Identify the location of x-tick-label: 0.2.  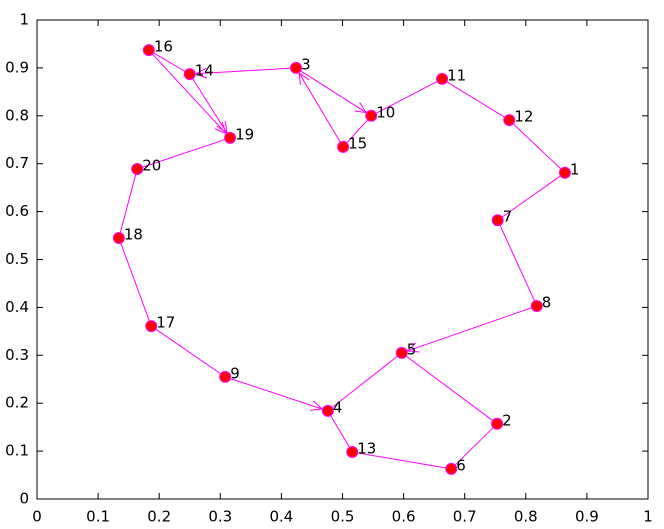
(159, 517).